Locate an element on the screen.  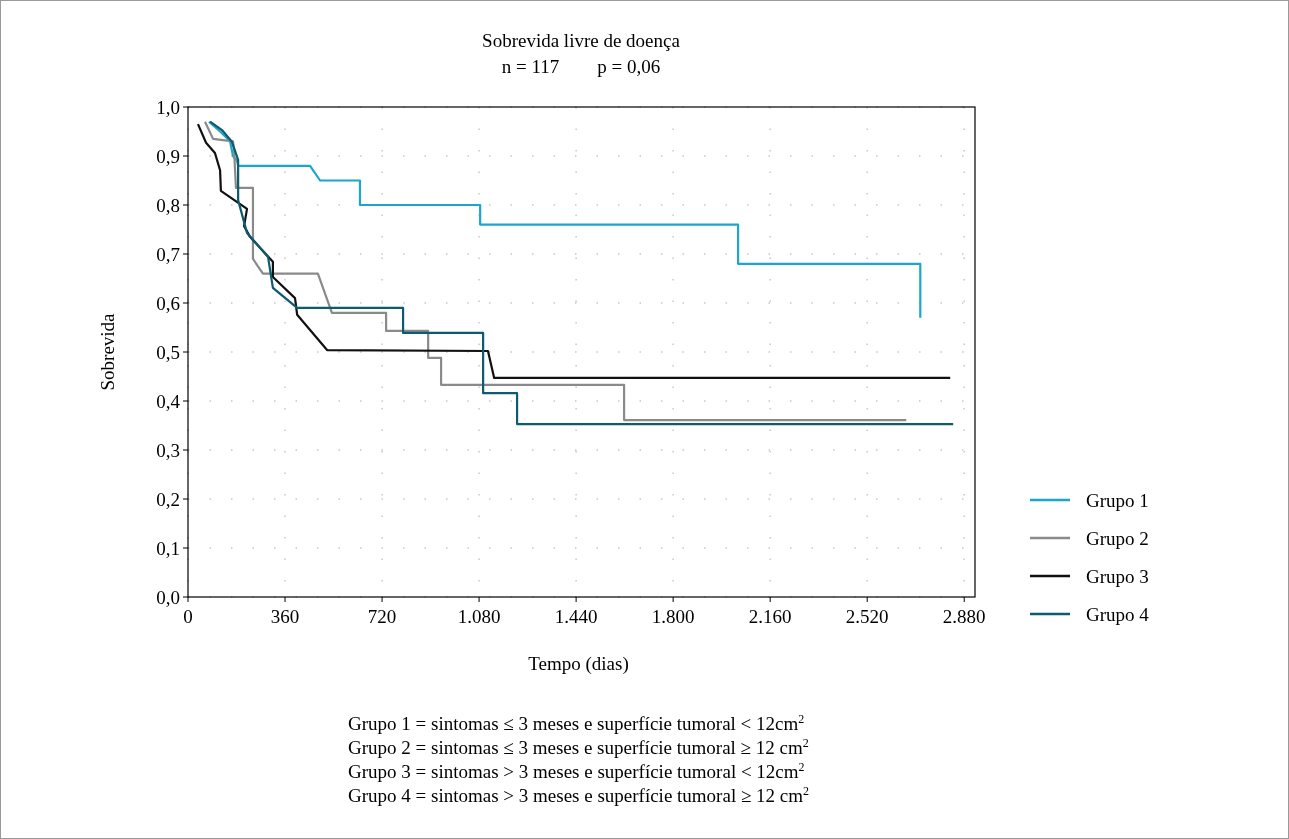
text: Grupo 2 = sintomas ≤ 3 meses e superfície tumoral ≥ 12 cm$^{2}$ is located at coordinates (578, 747).